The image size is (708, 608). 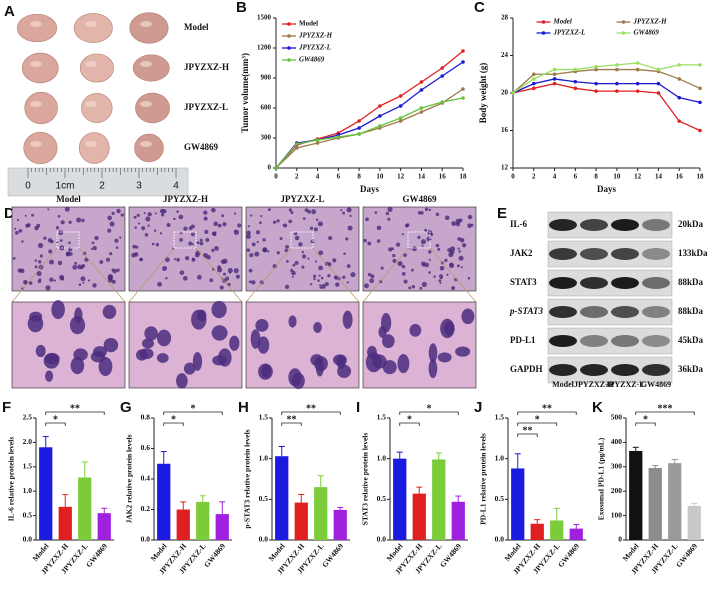 What do you see at coordinates (645, 419) in the screenshot?
I see `significance-label: *` at bounding box center [645, 419].